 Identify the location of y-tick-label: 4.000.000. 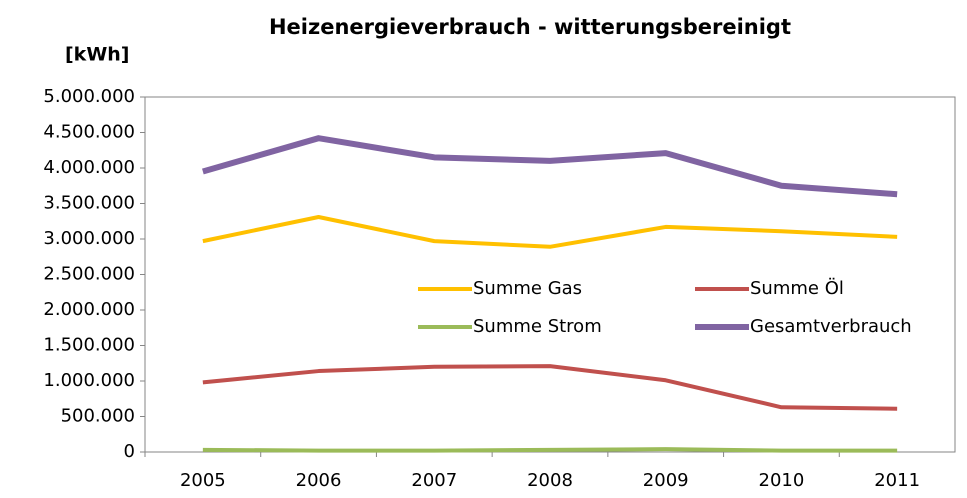
(89, 167).